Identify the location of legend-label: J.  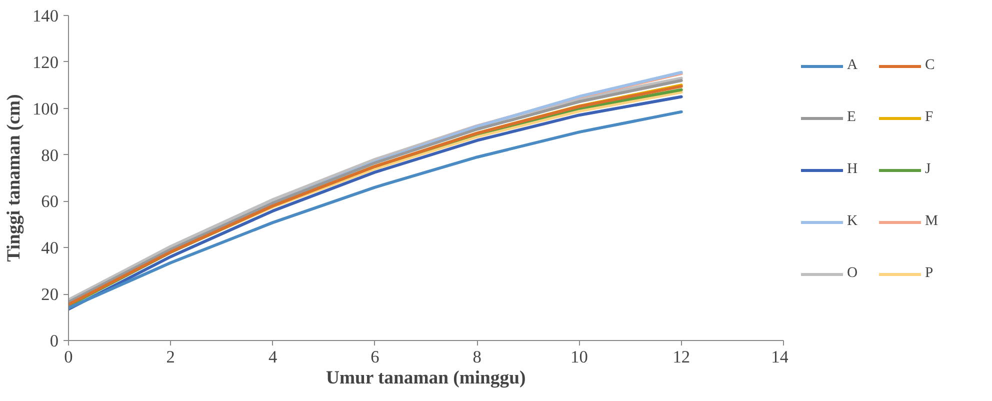
(928, 169).